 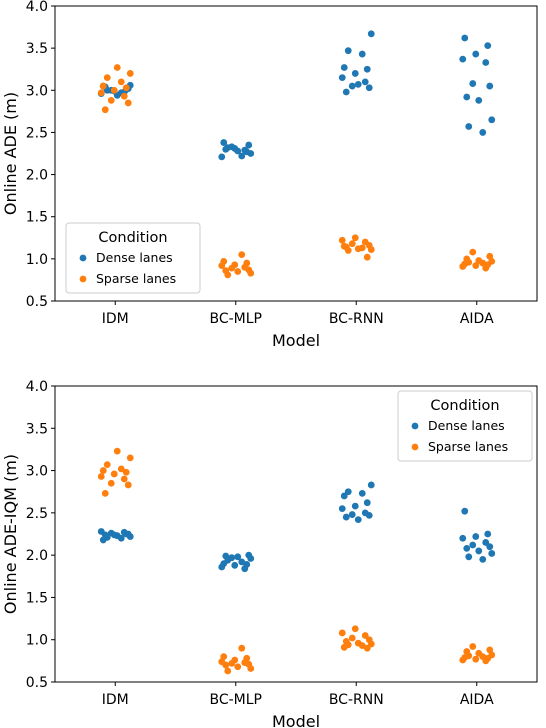 I want to click on y-tick-label: 1.5, so click(x=37, y=598).